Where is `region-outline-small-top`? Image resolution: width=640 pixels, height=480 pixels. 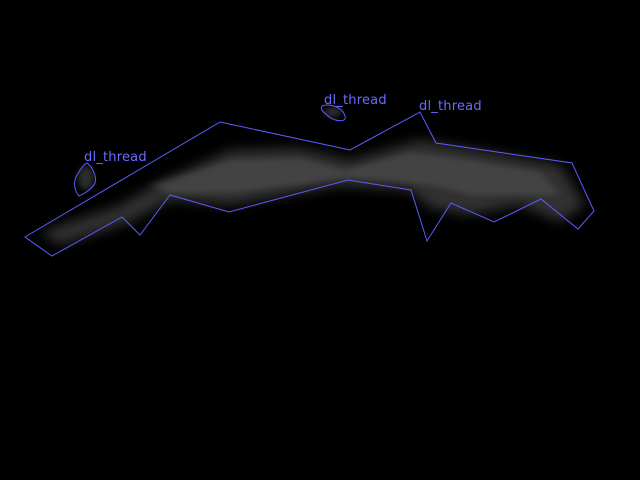 region-outline-small-top is located at coordinates (333, 113).